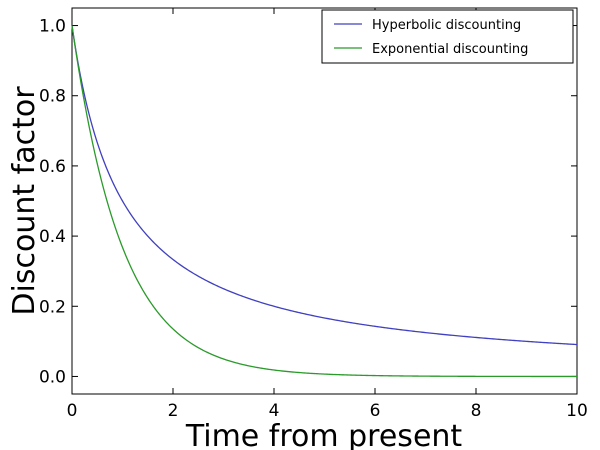  Describe the element at coordinates (52, 97) in the screenshot. I see `y-tick-label: 0.8` at that location.